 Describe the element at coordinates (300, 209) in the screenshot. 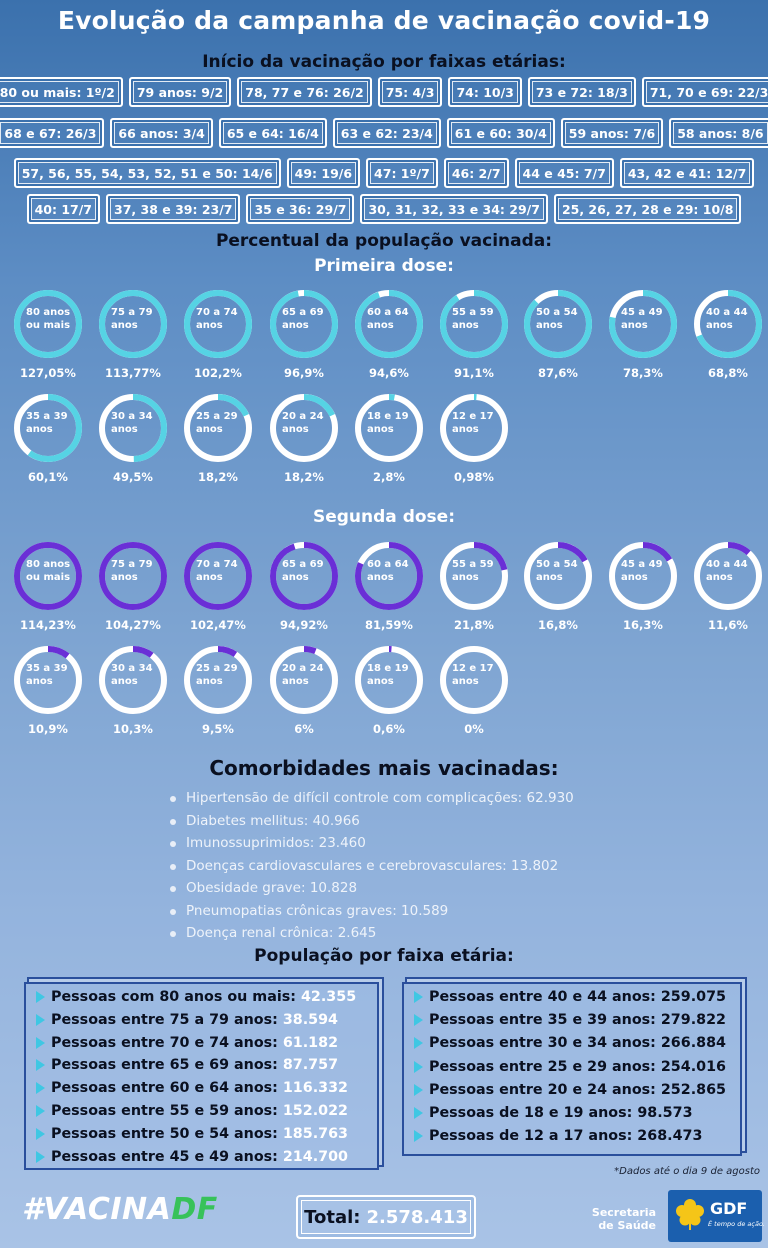

I see `start-date-pill: 35 e 36: 29/7` at that location.